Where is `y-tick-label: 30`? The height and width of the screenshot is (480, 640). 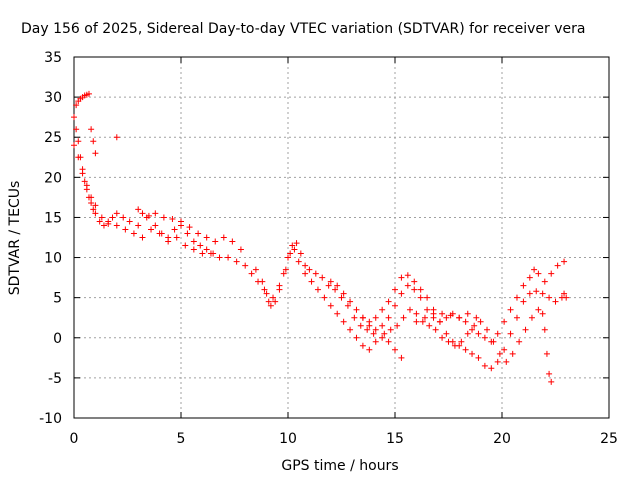 y-tick-label: 30 is located at coordinates (53, 98).